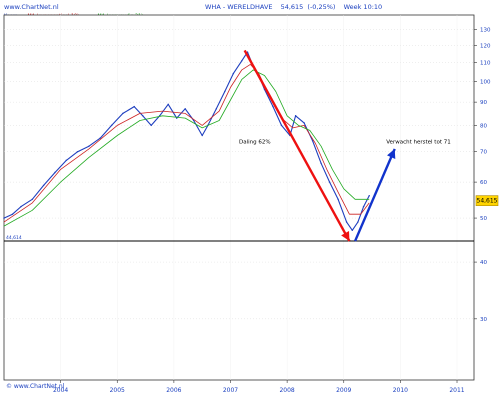 The width and height of the screenshot is (500, 400). Describe the element at coordinates (483, 126) in the screenshot. I see `y-tick-label: 80` at that location.